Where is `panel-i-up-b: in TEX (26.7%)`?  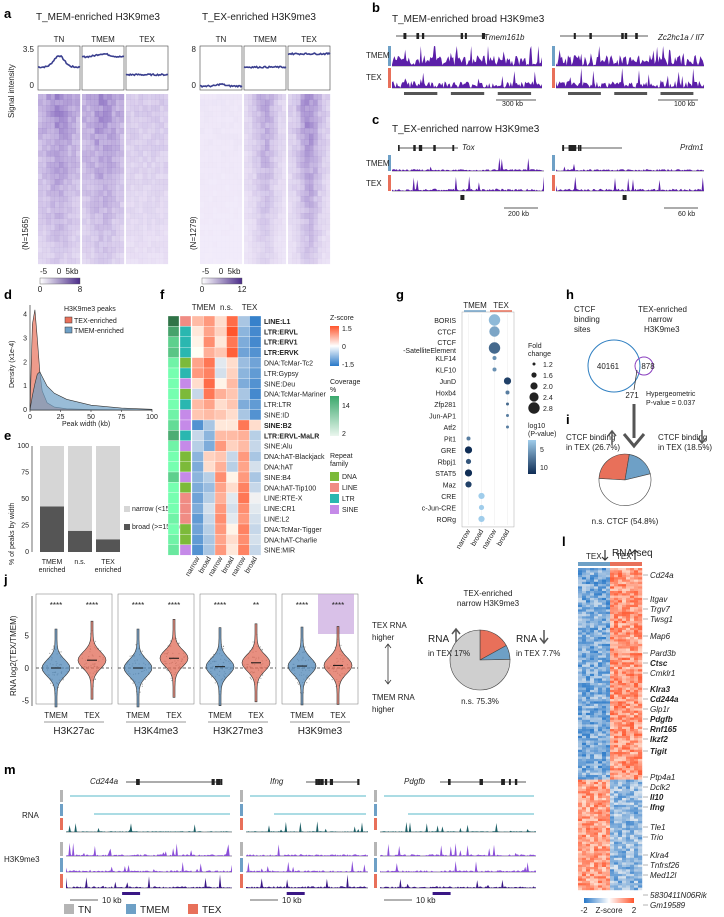 panel-i-up-b: in TEX (26.7%) is located at coordinates (593, 447).